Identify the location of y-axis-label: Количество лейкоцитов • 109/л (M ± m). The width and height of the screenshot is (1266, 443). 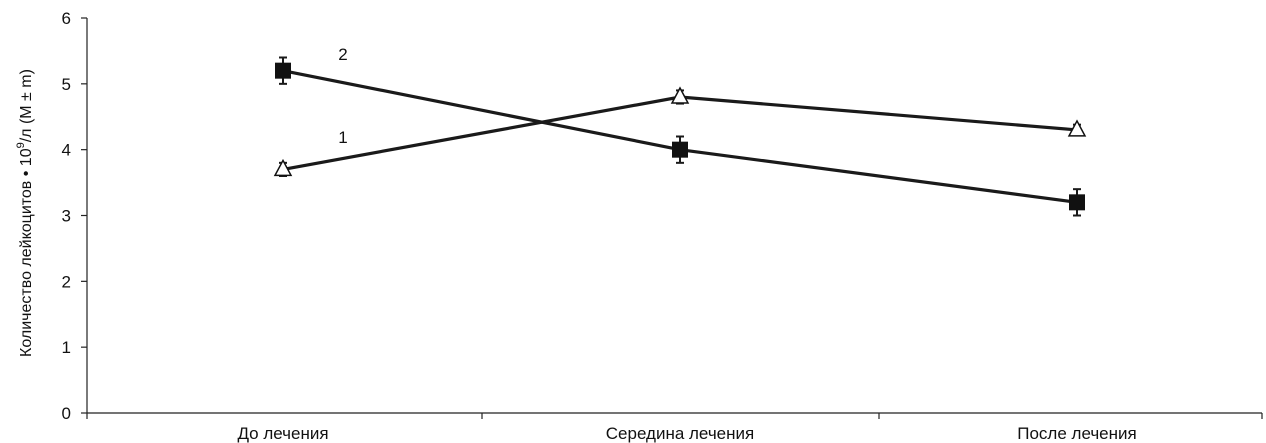
(25, 213).